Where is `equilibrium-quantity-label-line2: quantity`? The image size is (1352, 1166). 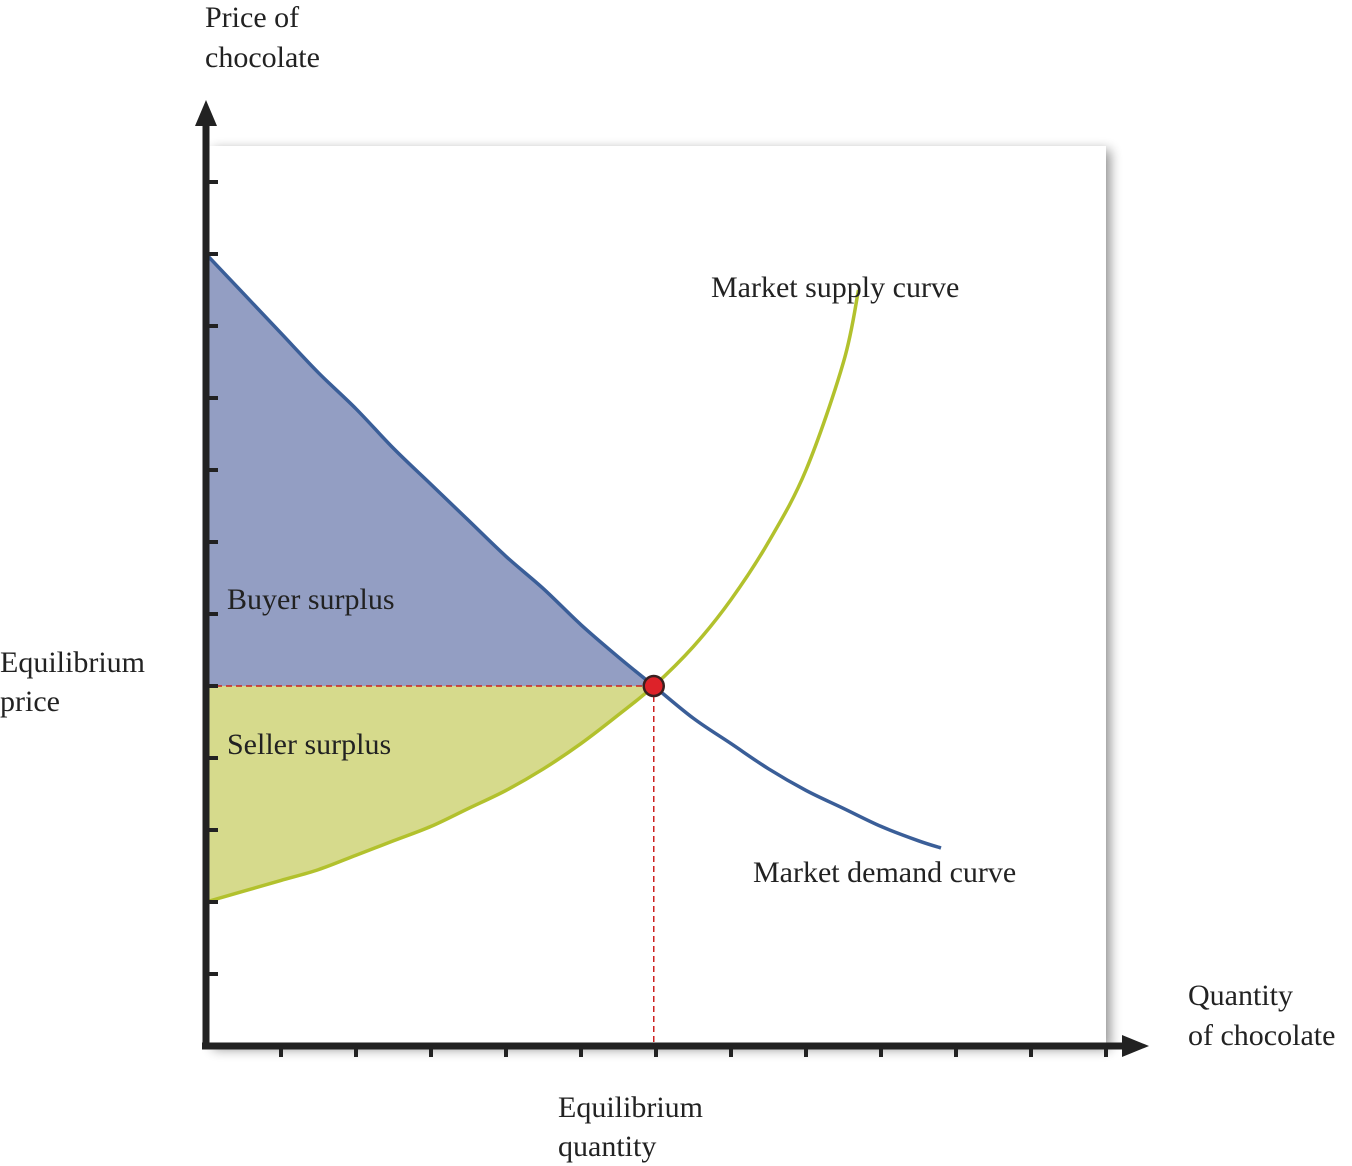
equilibrium-quantity-label-line2: quantity is located at coordinates (607, 1146).